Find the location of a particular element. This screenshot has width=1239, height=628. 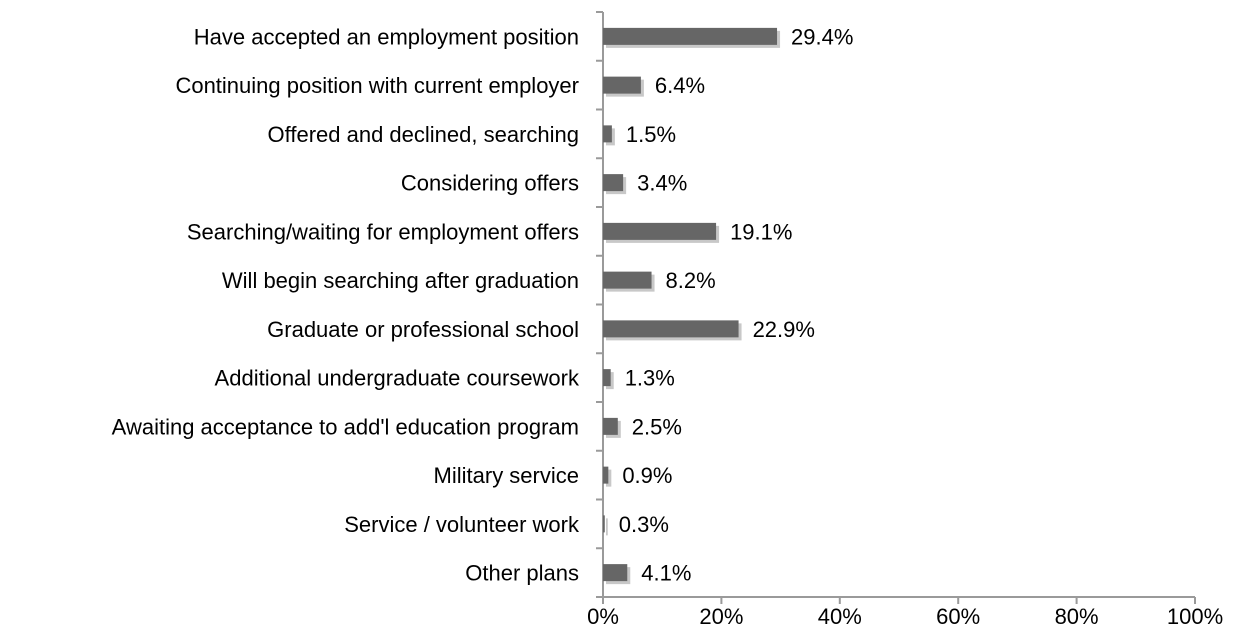

category-label: Military service is located at coordinates (506, 475).